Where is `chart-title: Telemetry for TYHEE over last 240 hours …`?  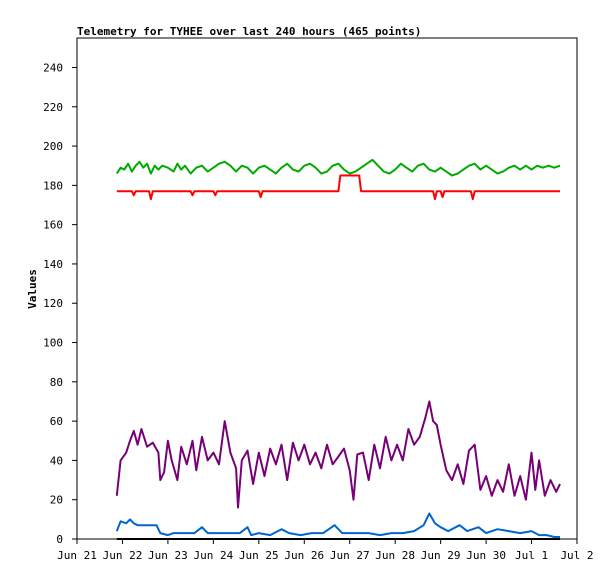
chart-title: Telemetry for TYHEE over last 240 hours … is located at coordinates (249, 31).